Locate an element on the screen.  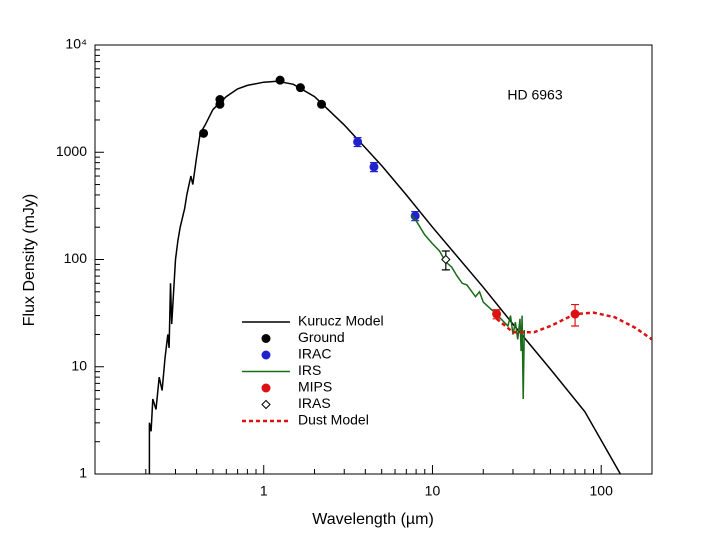
legend-label: Ground is located at coordinates (321, 337).